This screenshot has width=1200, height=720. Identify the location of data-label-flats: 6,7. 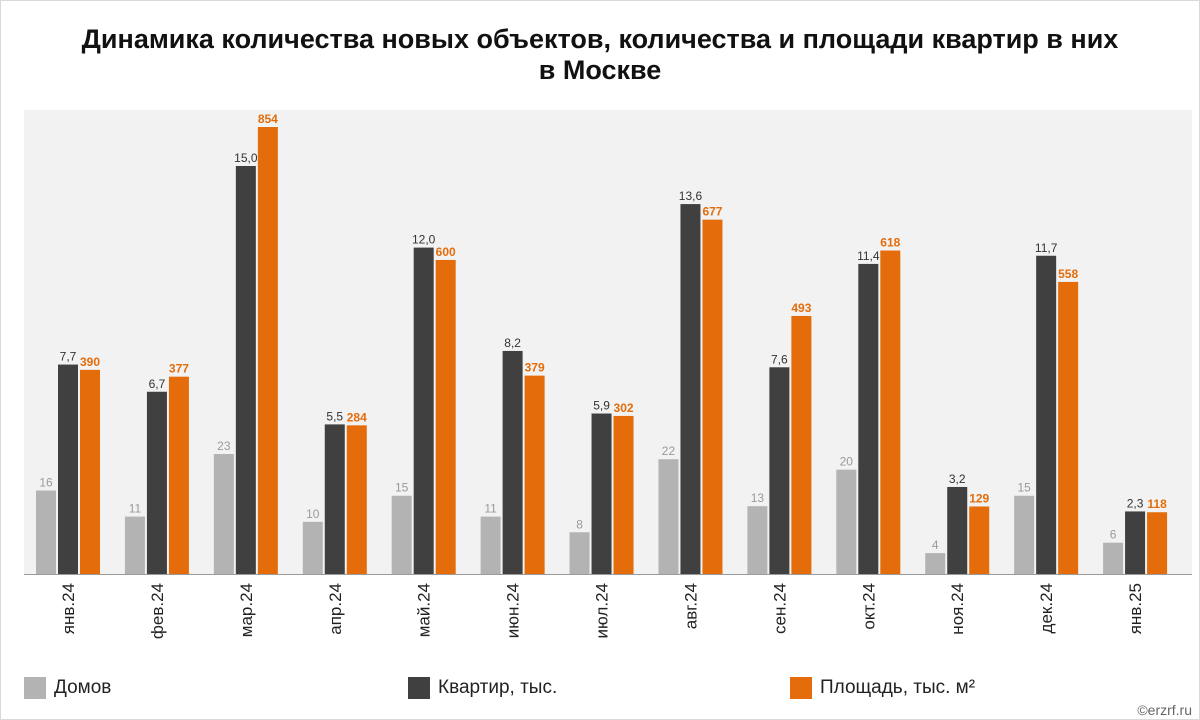
(157, 384).